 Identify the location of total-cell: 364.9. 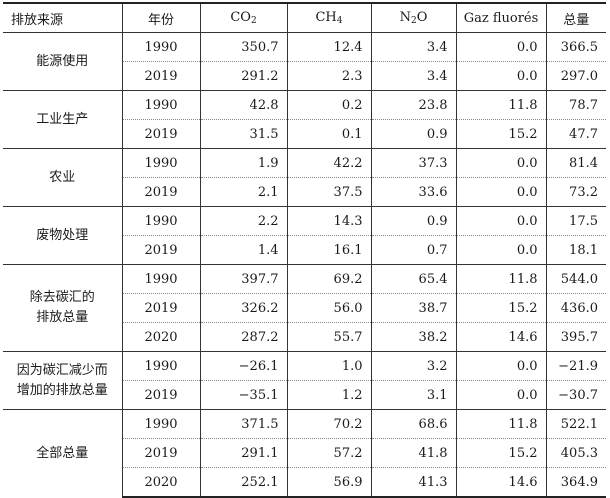
(576, 482).